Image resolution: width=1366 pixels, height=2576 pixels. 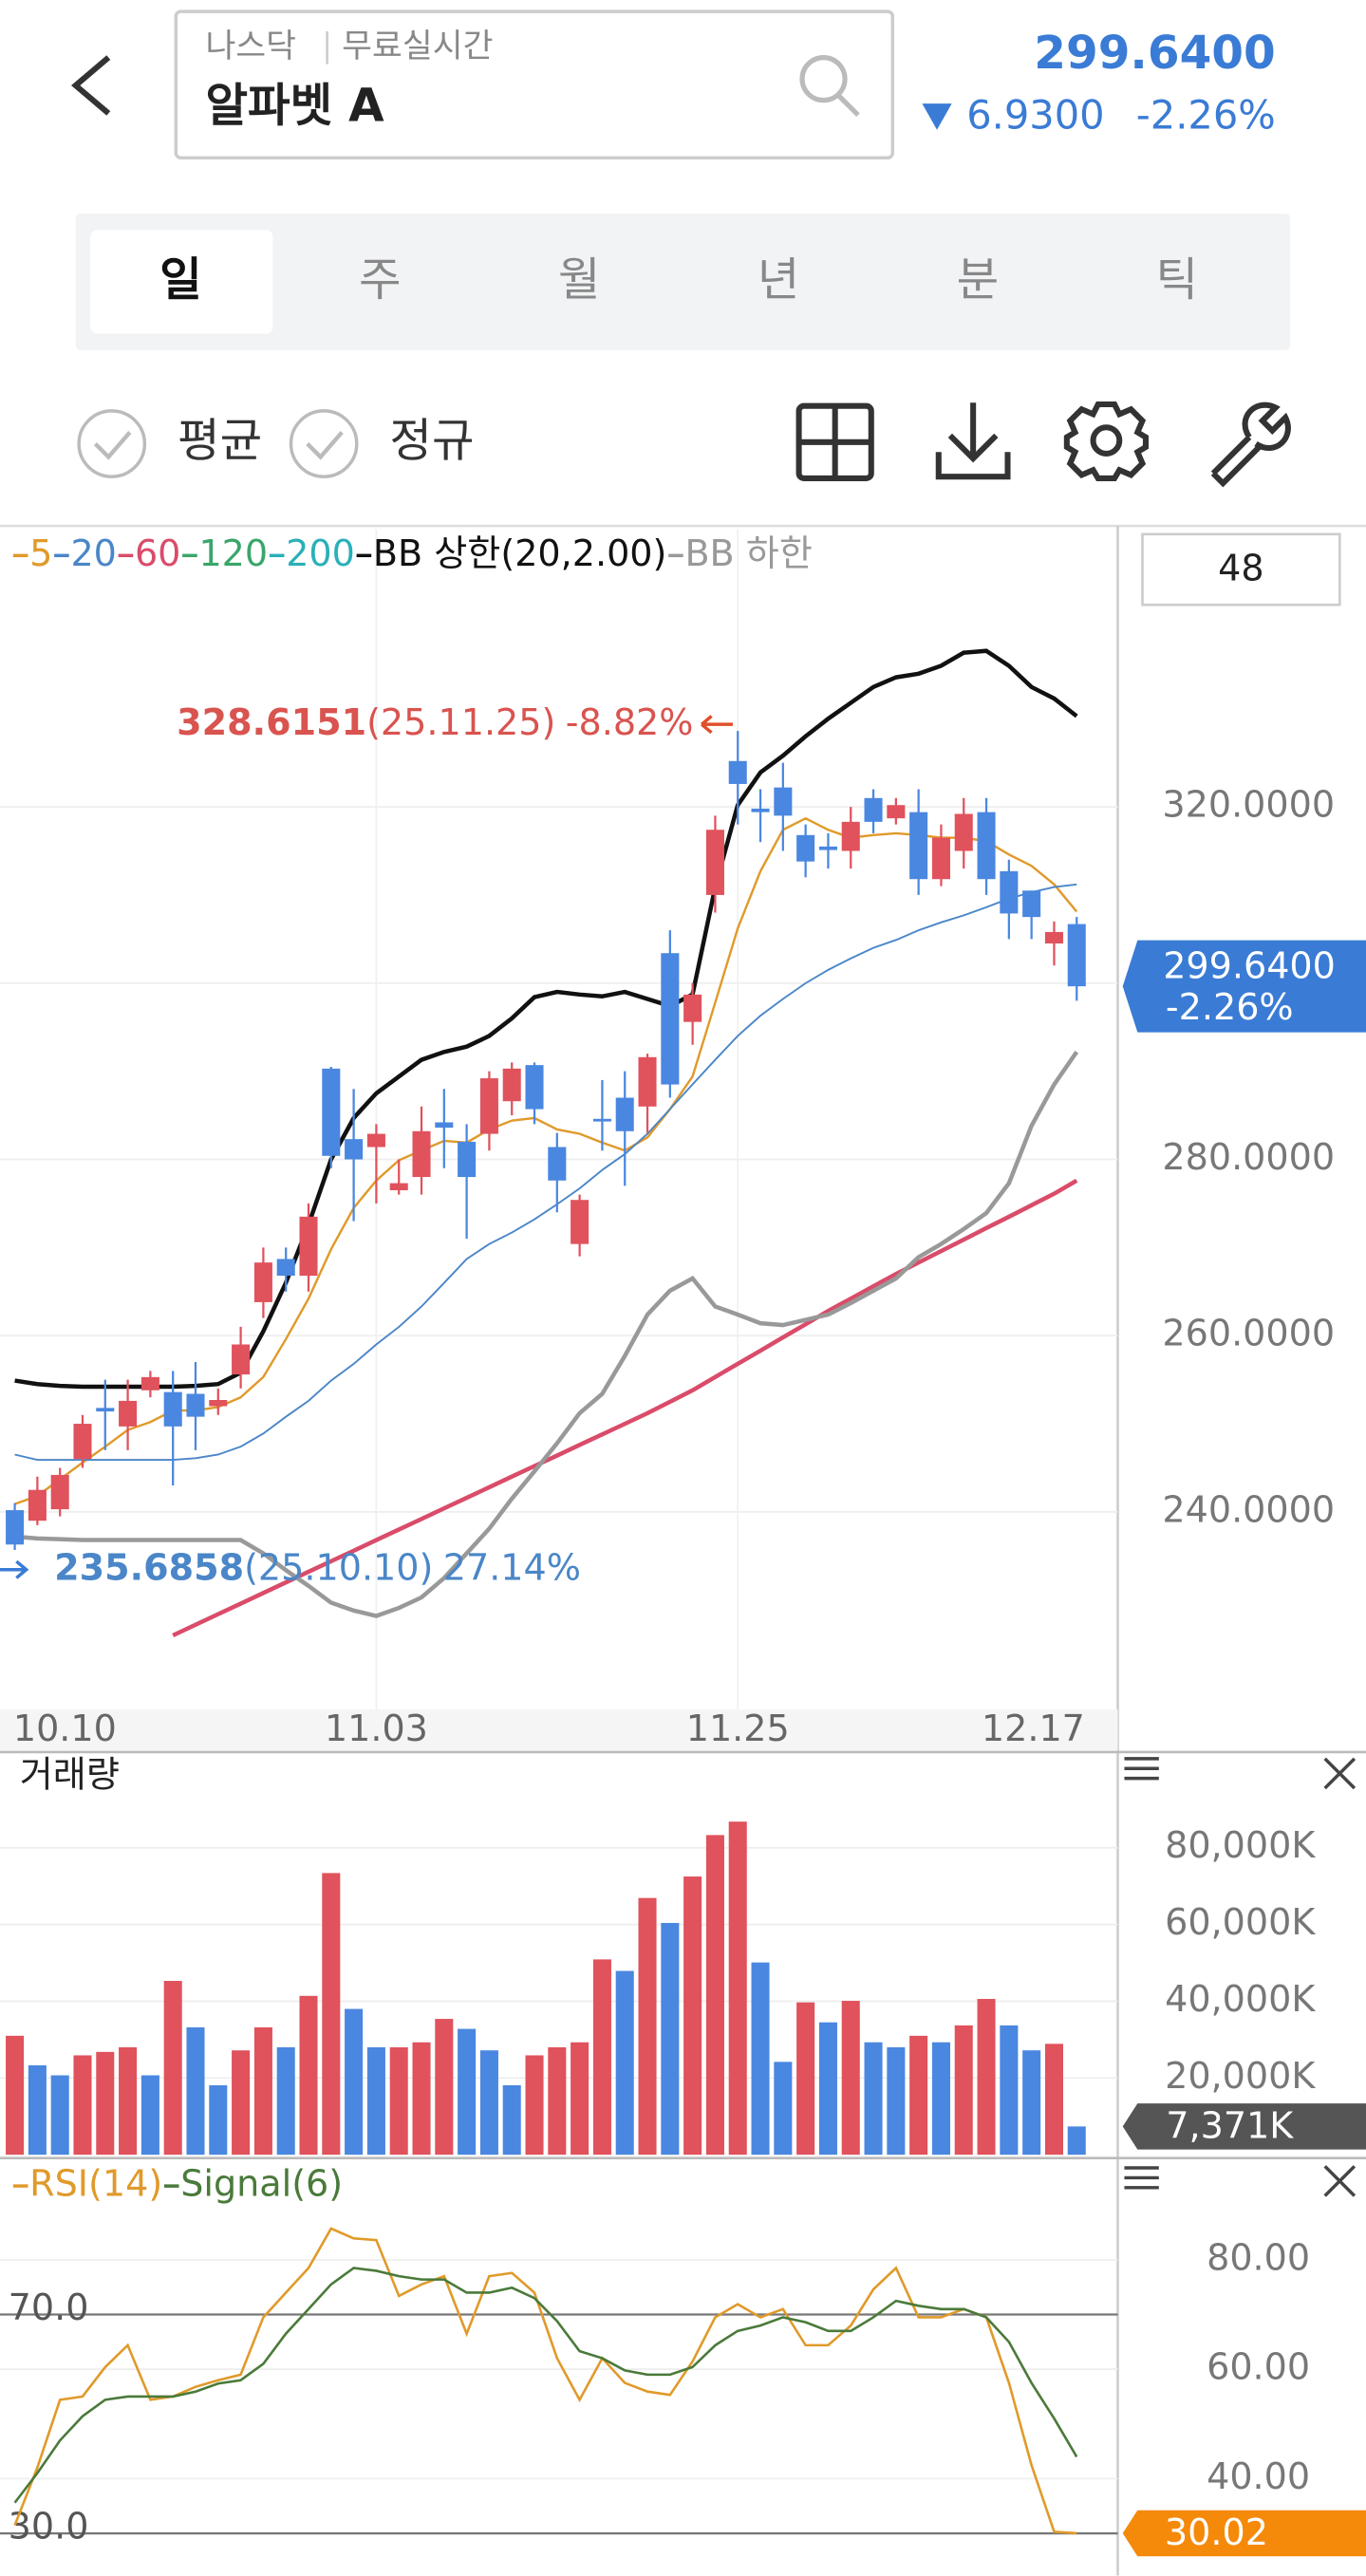 I want to click on y-tick-label: 80.00, so click(x=1258, y=2257).